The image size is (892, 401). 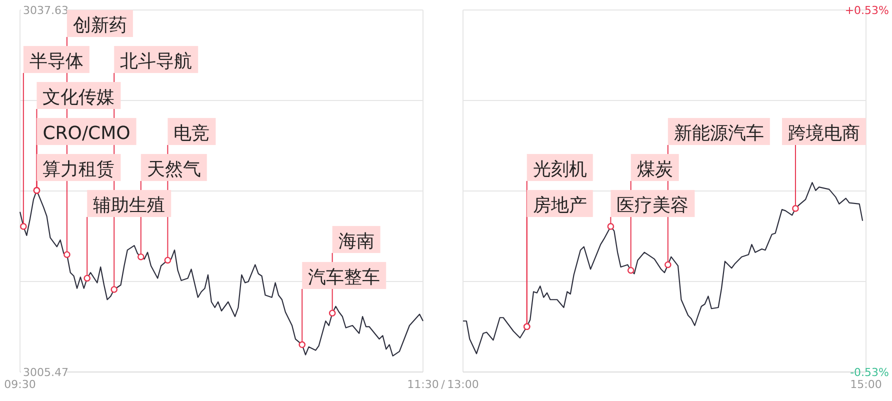 I want to click on annotation: CRO/CMO, so click(x=86, y=133).